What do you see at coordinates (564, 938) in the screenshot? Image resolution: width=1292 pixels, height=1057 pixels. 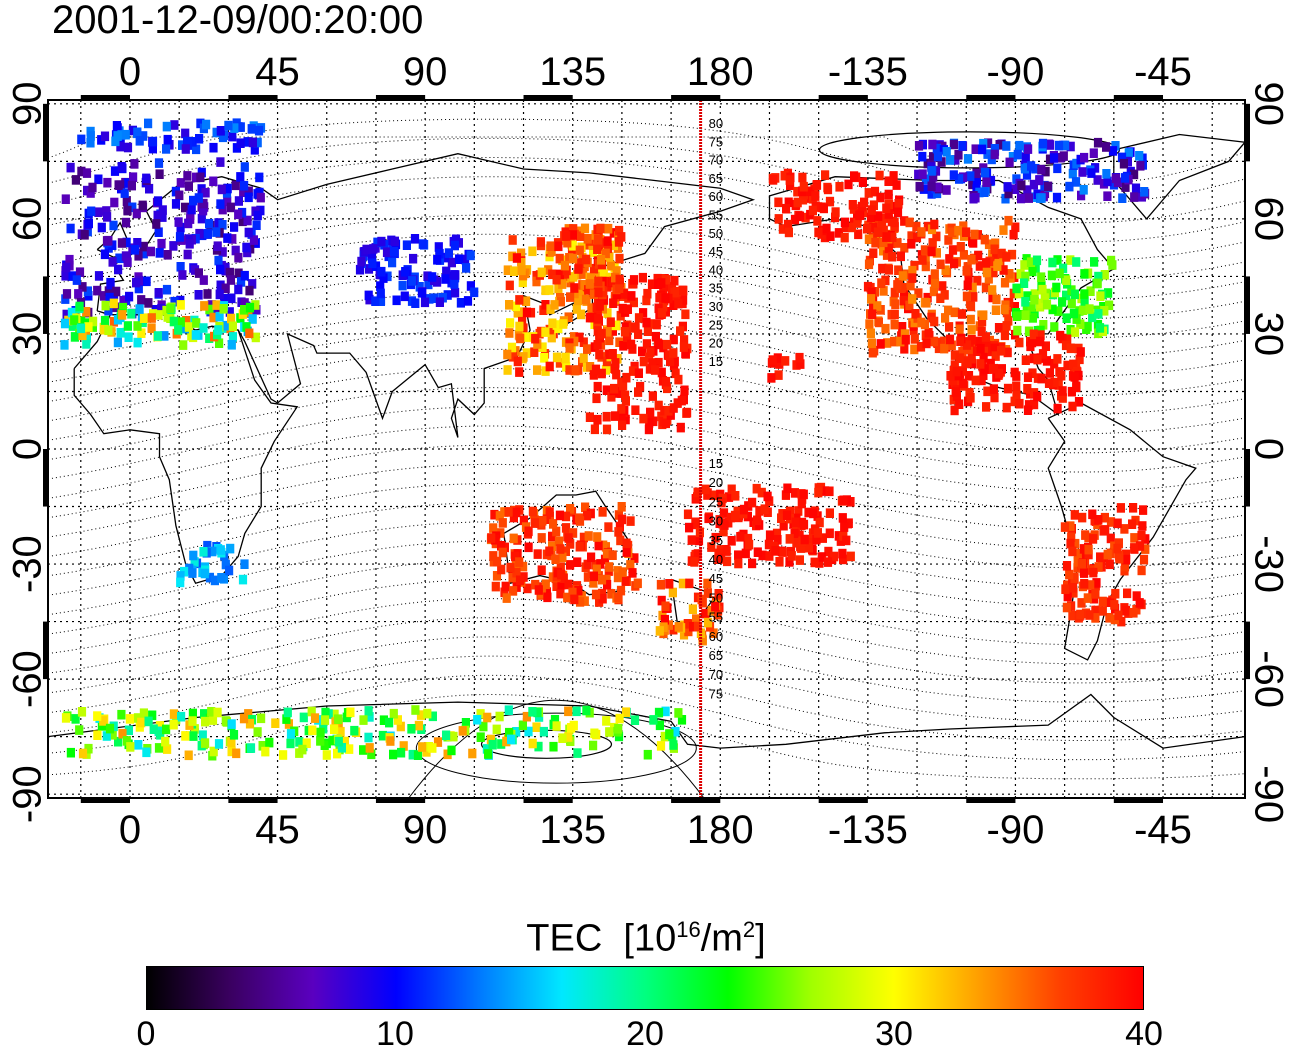 I see `colorbar-label: TEC` at bounding box center [564, 938].